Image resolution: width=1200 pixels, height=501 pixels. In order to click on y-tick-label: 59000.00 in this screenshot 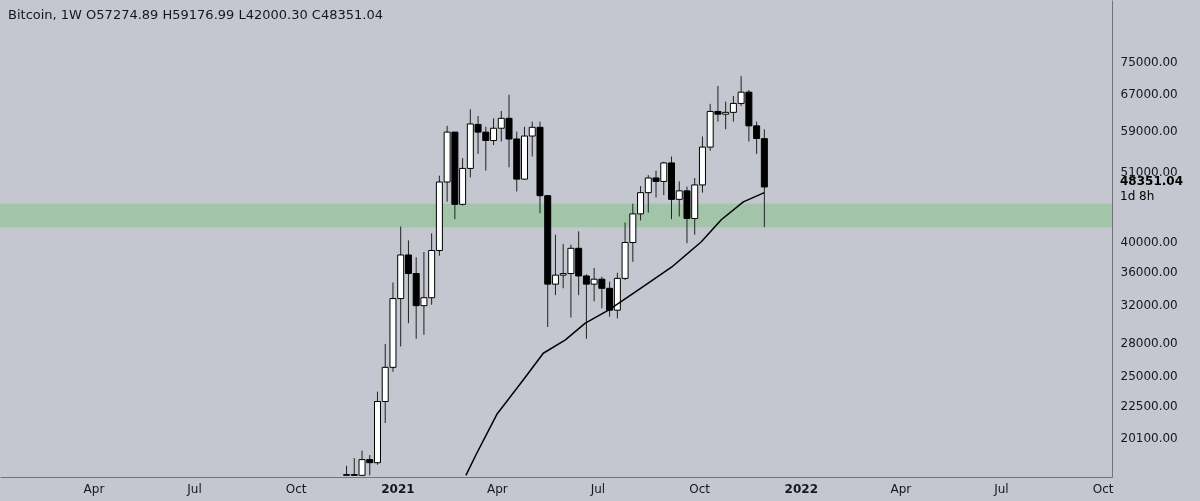, I will do `click(1149, 130)`.